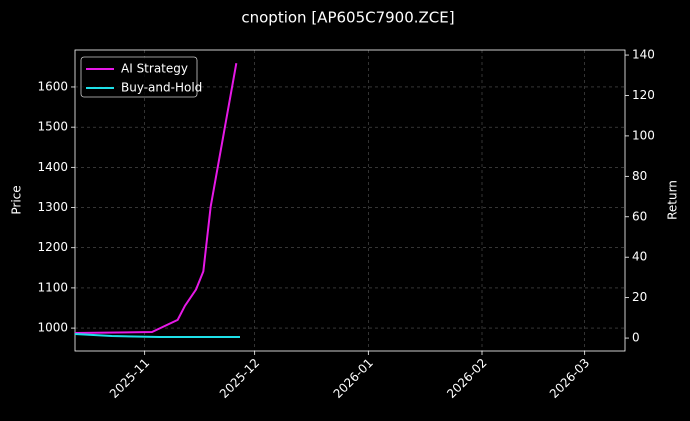 The height and width of the screenshot is (421, 690). Describe the element at coordinates (643, 55) in the screenshot. I see `y2-tick-label: 140` at that location.